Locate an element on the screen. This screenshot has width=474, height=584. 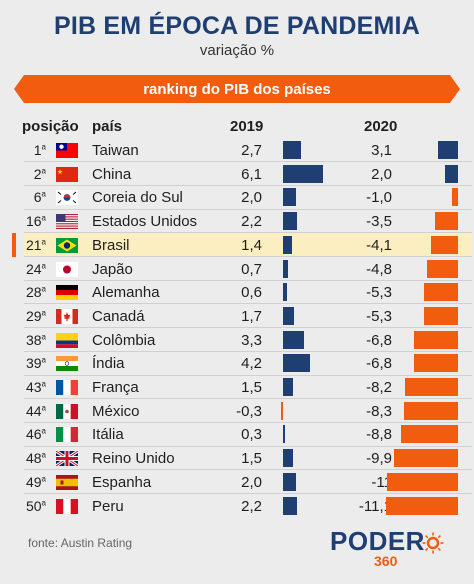
uk-flag-icon is located at coordinates (67, 459).